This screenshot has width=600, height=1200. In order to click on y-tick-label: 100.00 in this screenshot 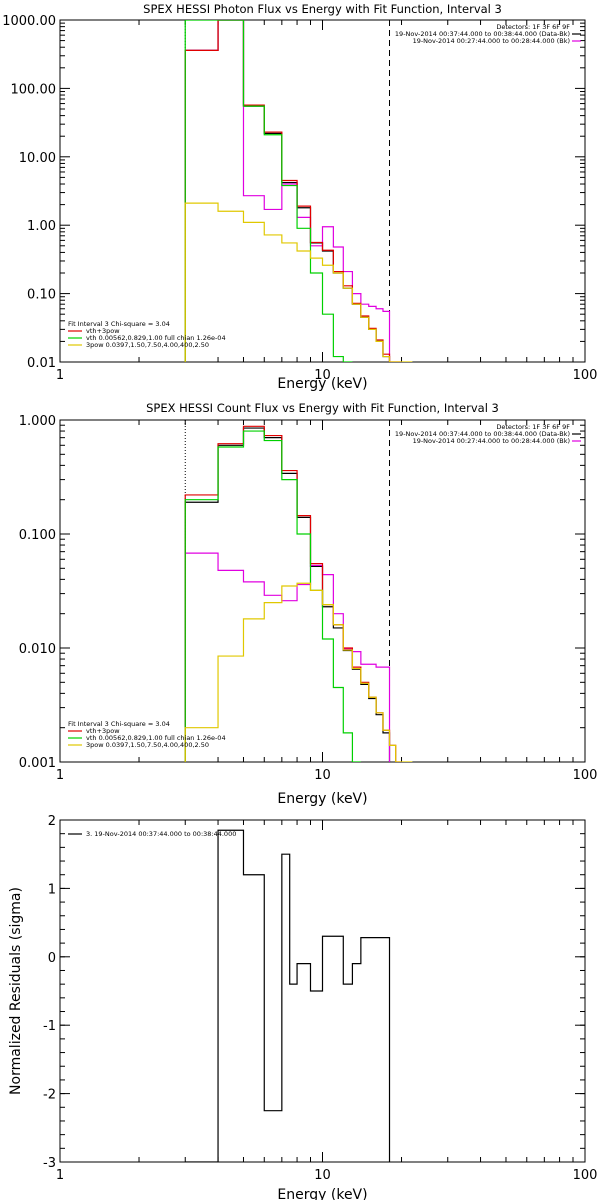, I will do `click(34, 89)`.